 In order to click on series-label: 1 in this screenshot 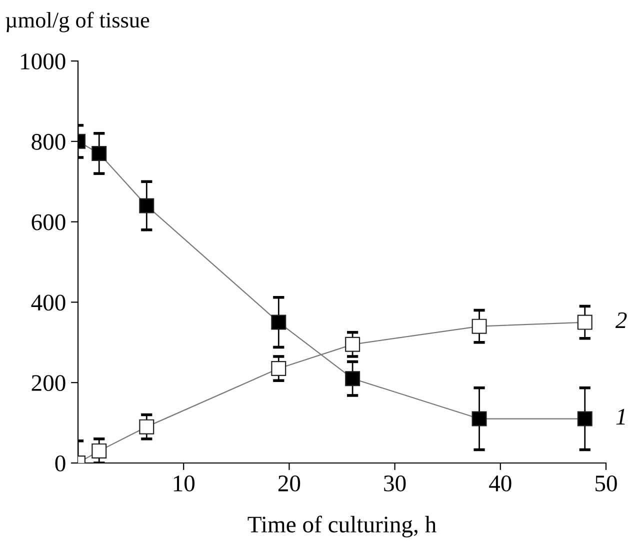, I will do `click(620, 416)`.